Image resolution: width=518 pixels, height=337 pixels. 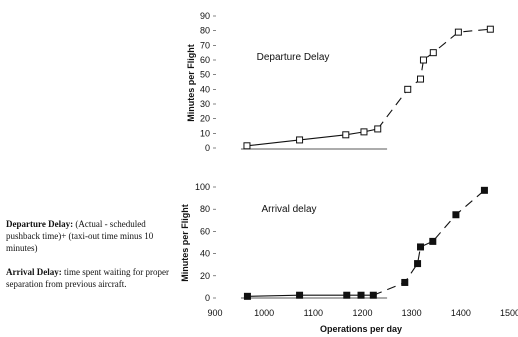 I want to click on x-tick-label: 1400, so click(x=461, y=313).